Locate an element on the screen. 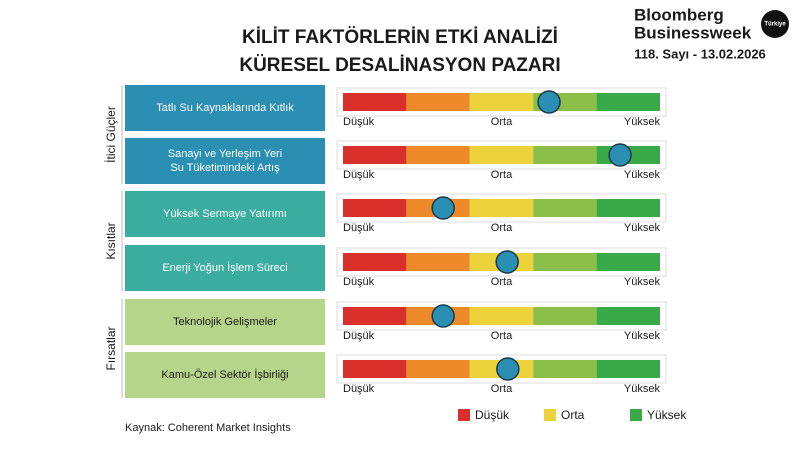 This screenshot has height=450, width=800. brand-edition: Türkiye is located at coordinates (775, 25).